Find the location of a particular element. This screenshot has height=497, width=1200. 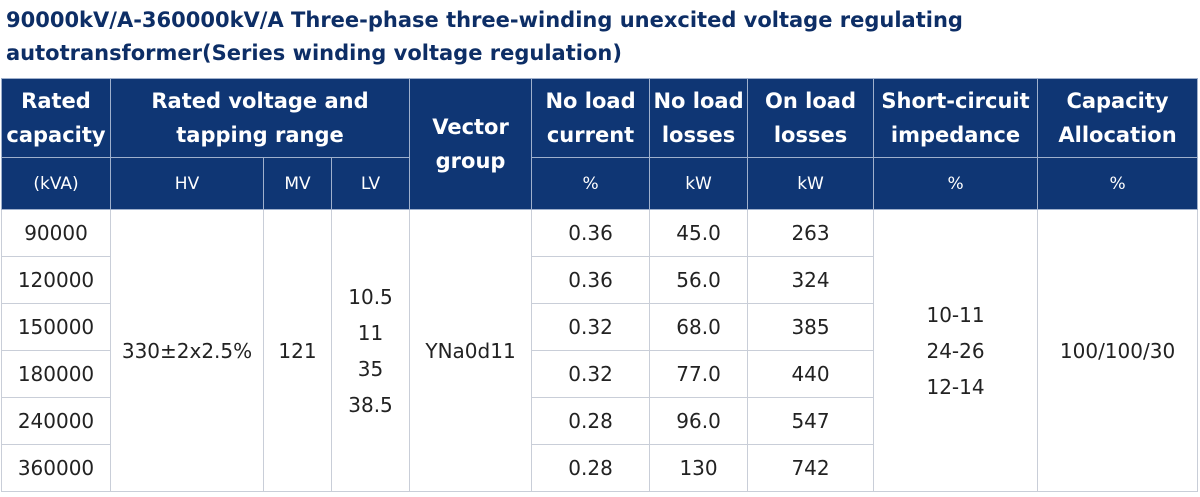

no-load-losses-cell: 96.0 is located at coordinates (699, 421).